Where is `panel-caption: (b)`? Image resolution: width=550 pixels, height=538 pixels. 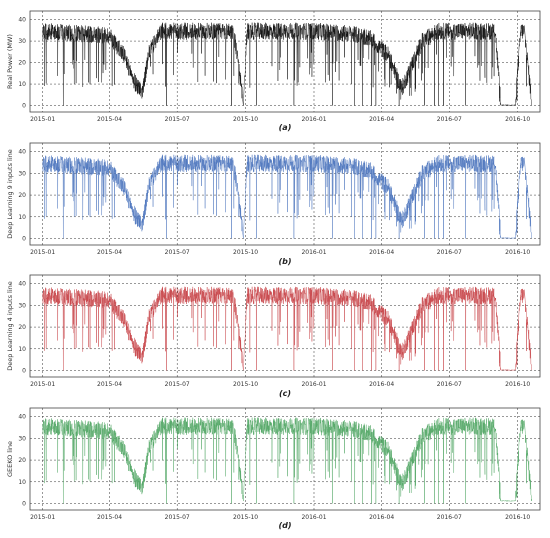 panel-caption: (b) is located at coordinates (284, 261).